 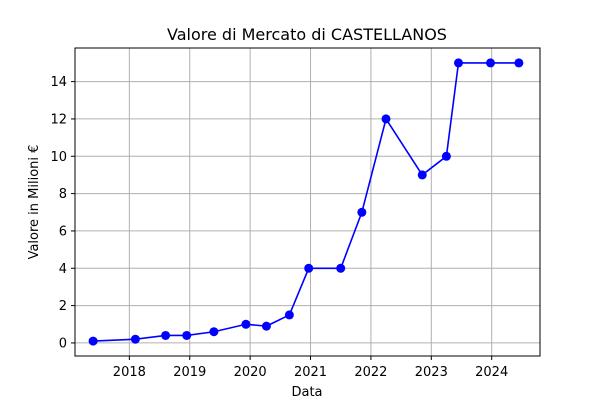 I want to click on x-tick-label: 2024, so click(x=491, y=372).